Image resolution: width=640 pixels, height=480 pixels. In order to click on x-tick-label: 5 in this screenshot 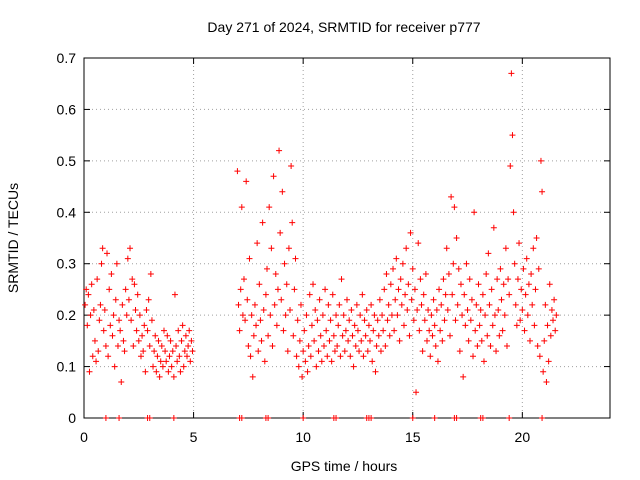, I will do `click(194, 437)`.